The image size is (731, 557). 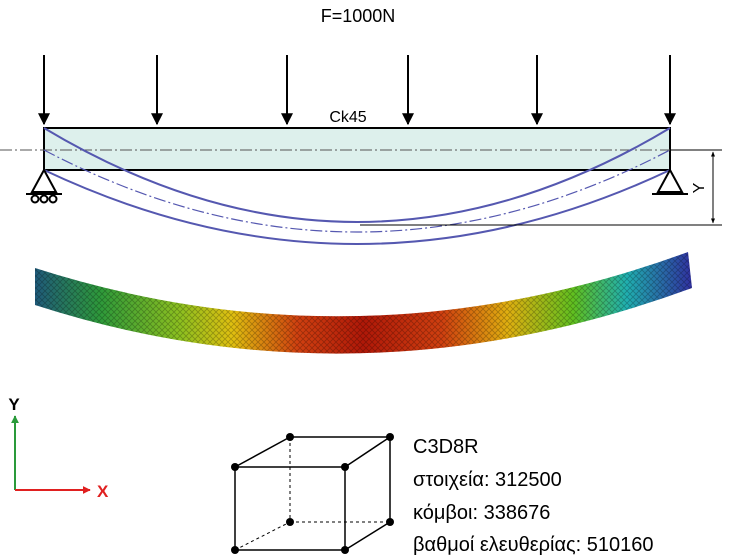 What do you see at coordinates (103, 491) in the screenshot?
I see `x-axis-label: X` at bounding box center [103, 491].